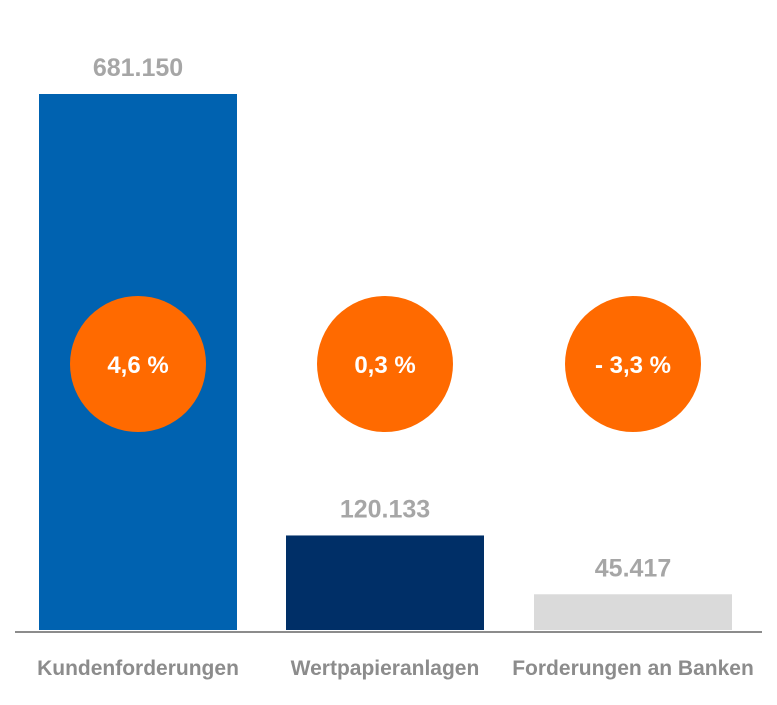 This screenshot has height=705, width=777. Describe the element at coordinates (633, 668) in the screenshot. I see `category-label-3: Forderungen an Banken` at that location.